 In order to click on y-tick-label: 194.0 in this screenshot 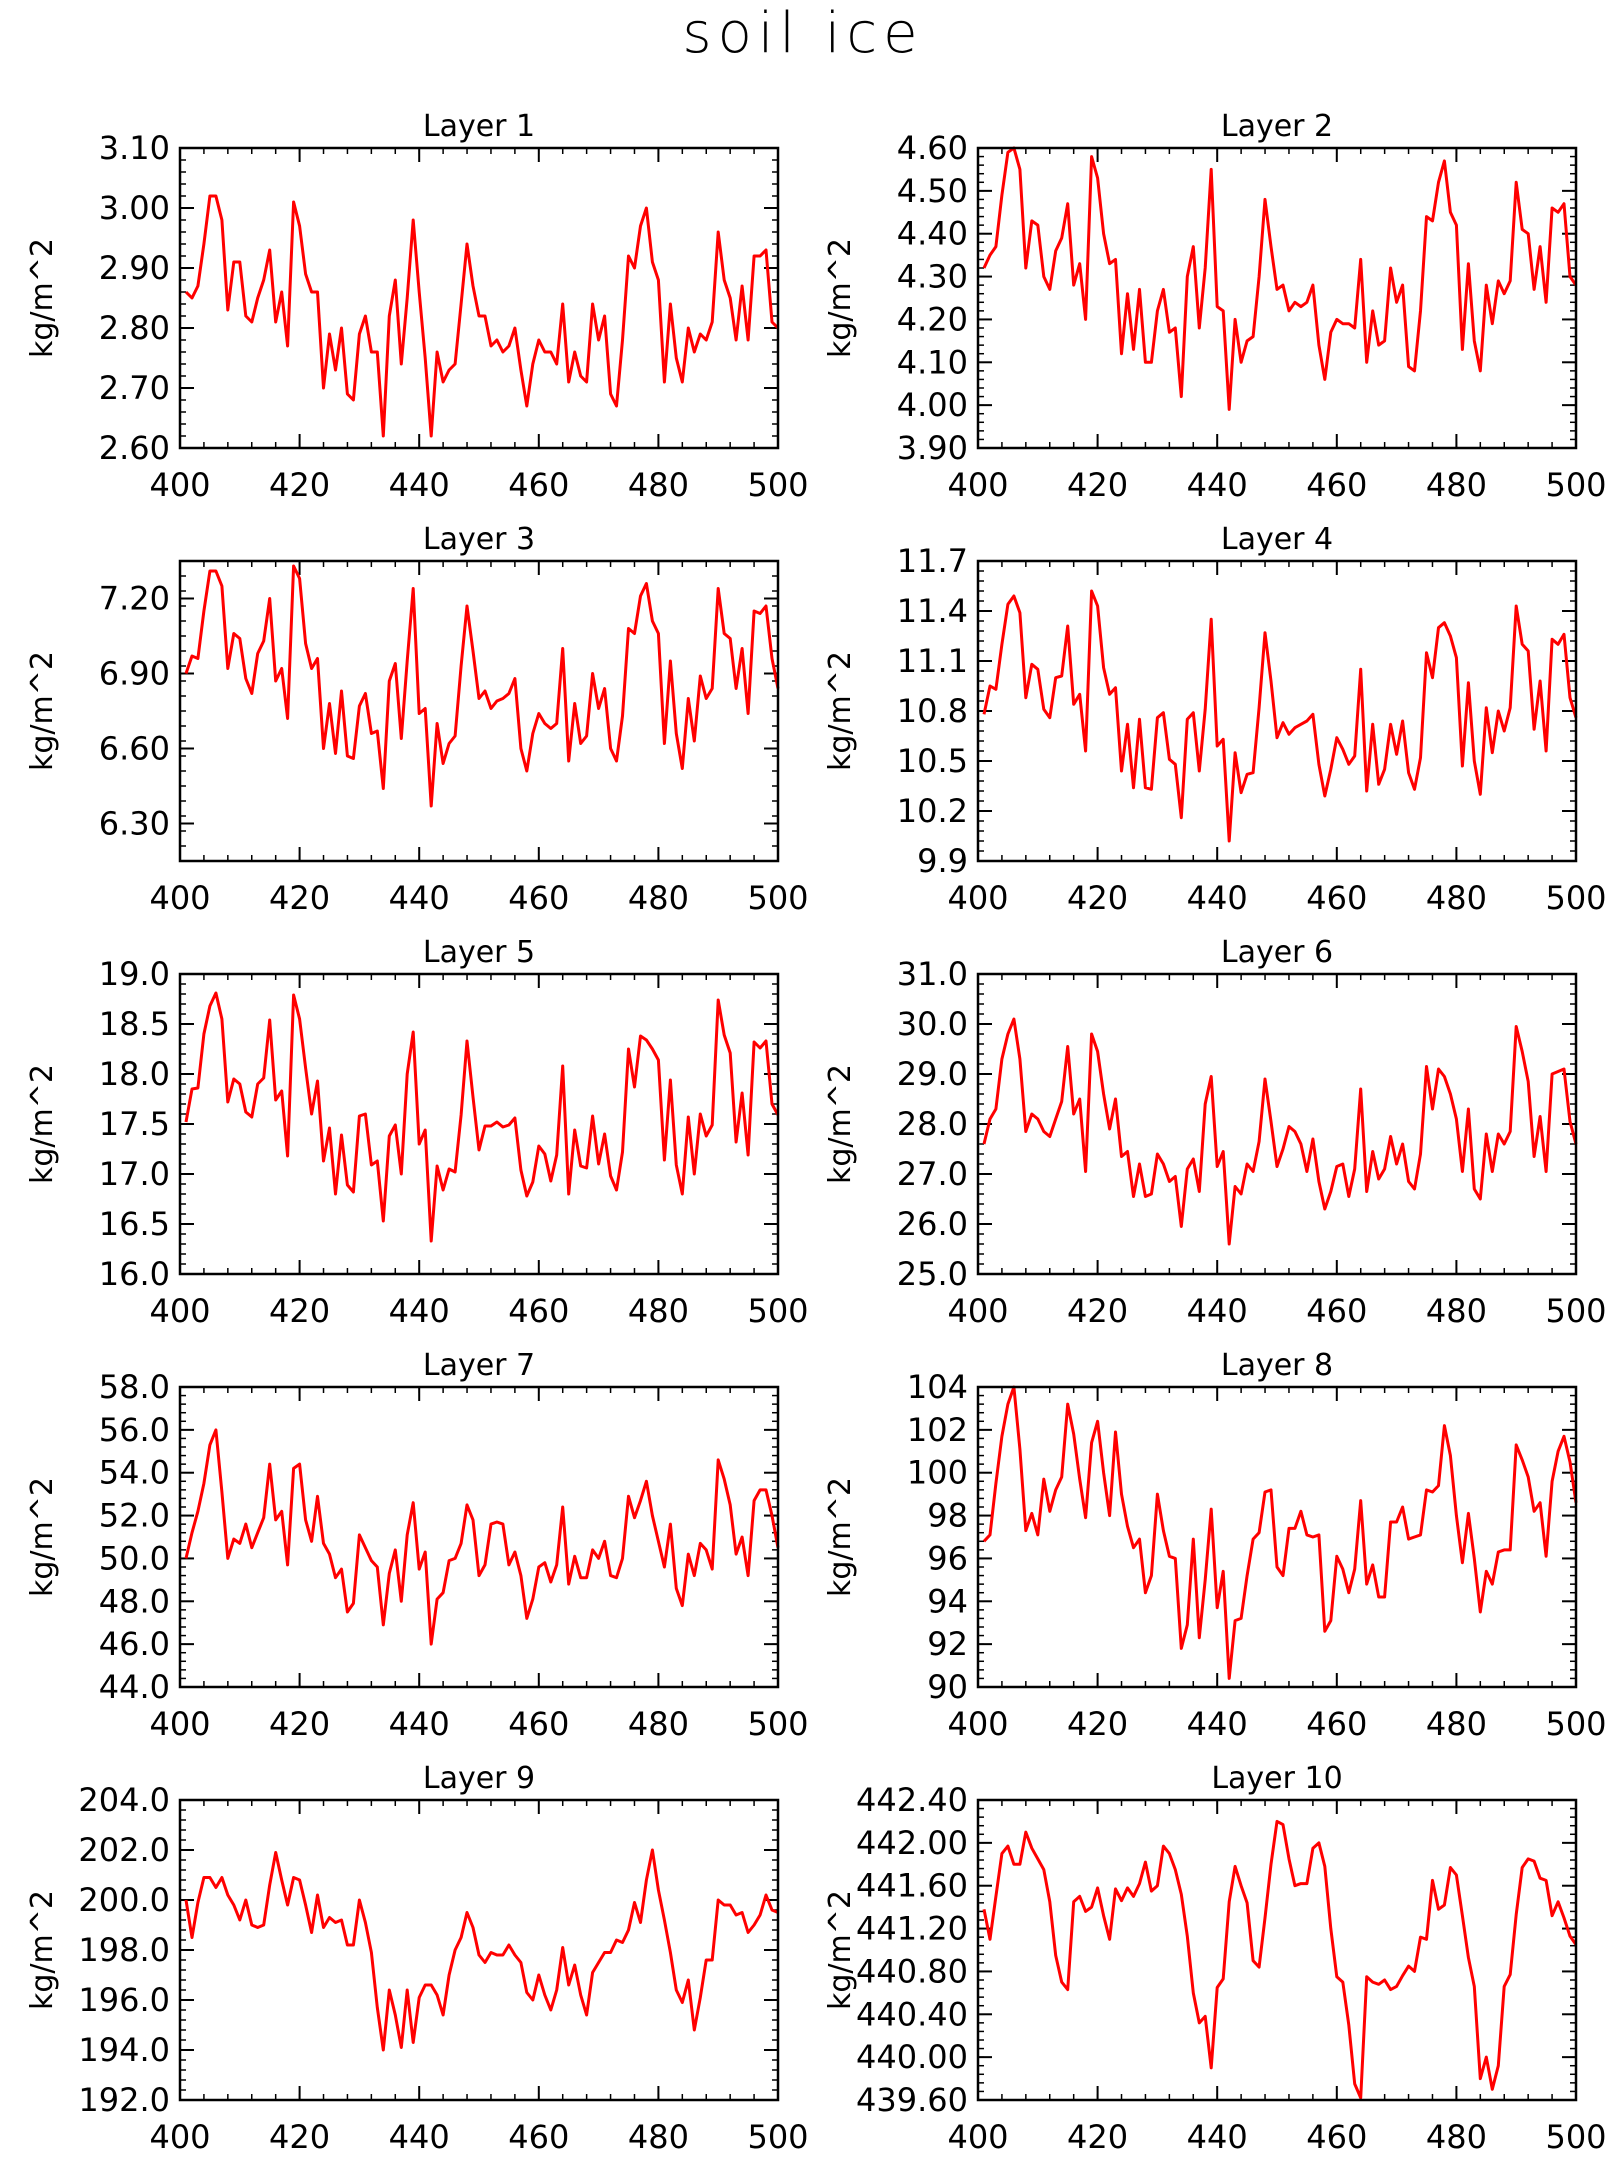, I will do `click(124, 2050)`.